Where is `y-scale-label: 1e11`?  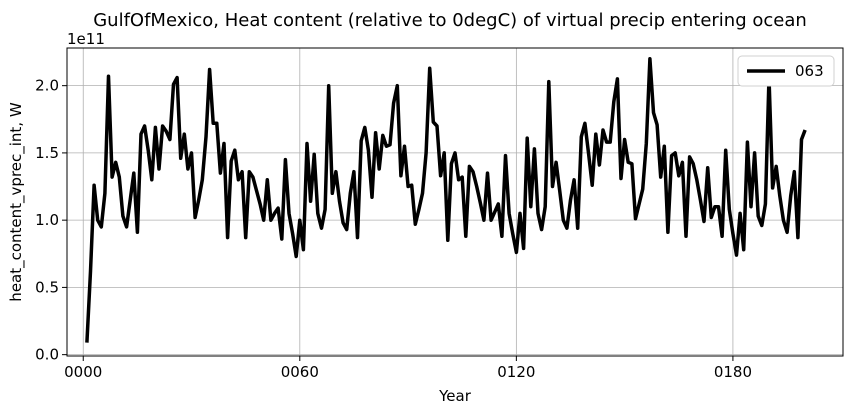 y-scale-label: 1e11 is located at coordinates (86, 39).